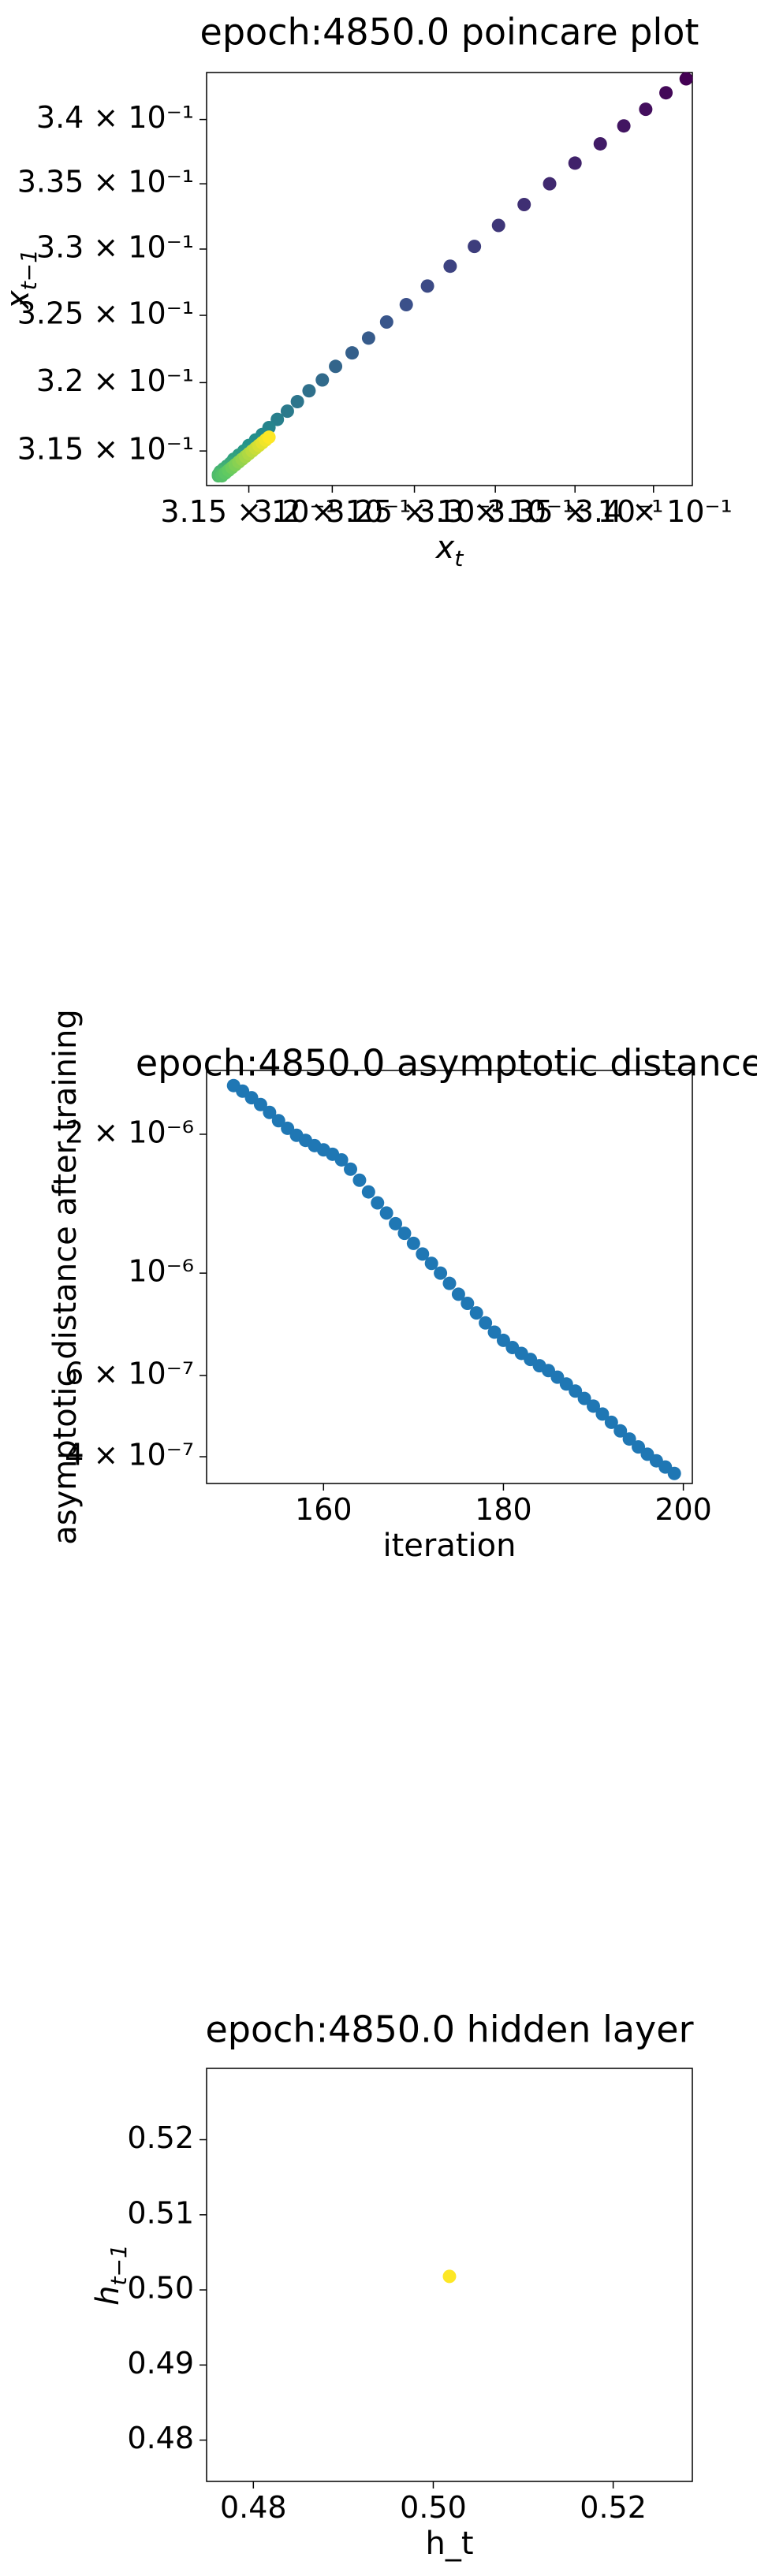  Describe the element at coordinates (65, 1277) in the screenshot. I see `y-axis-label: asymptotic distance after training` at that location.